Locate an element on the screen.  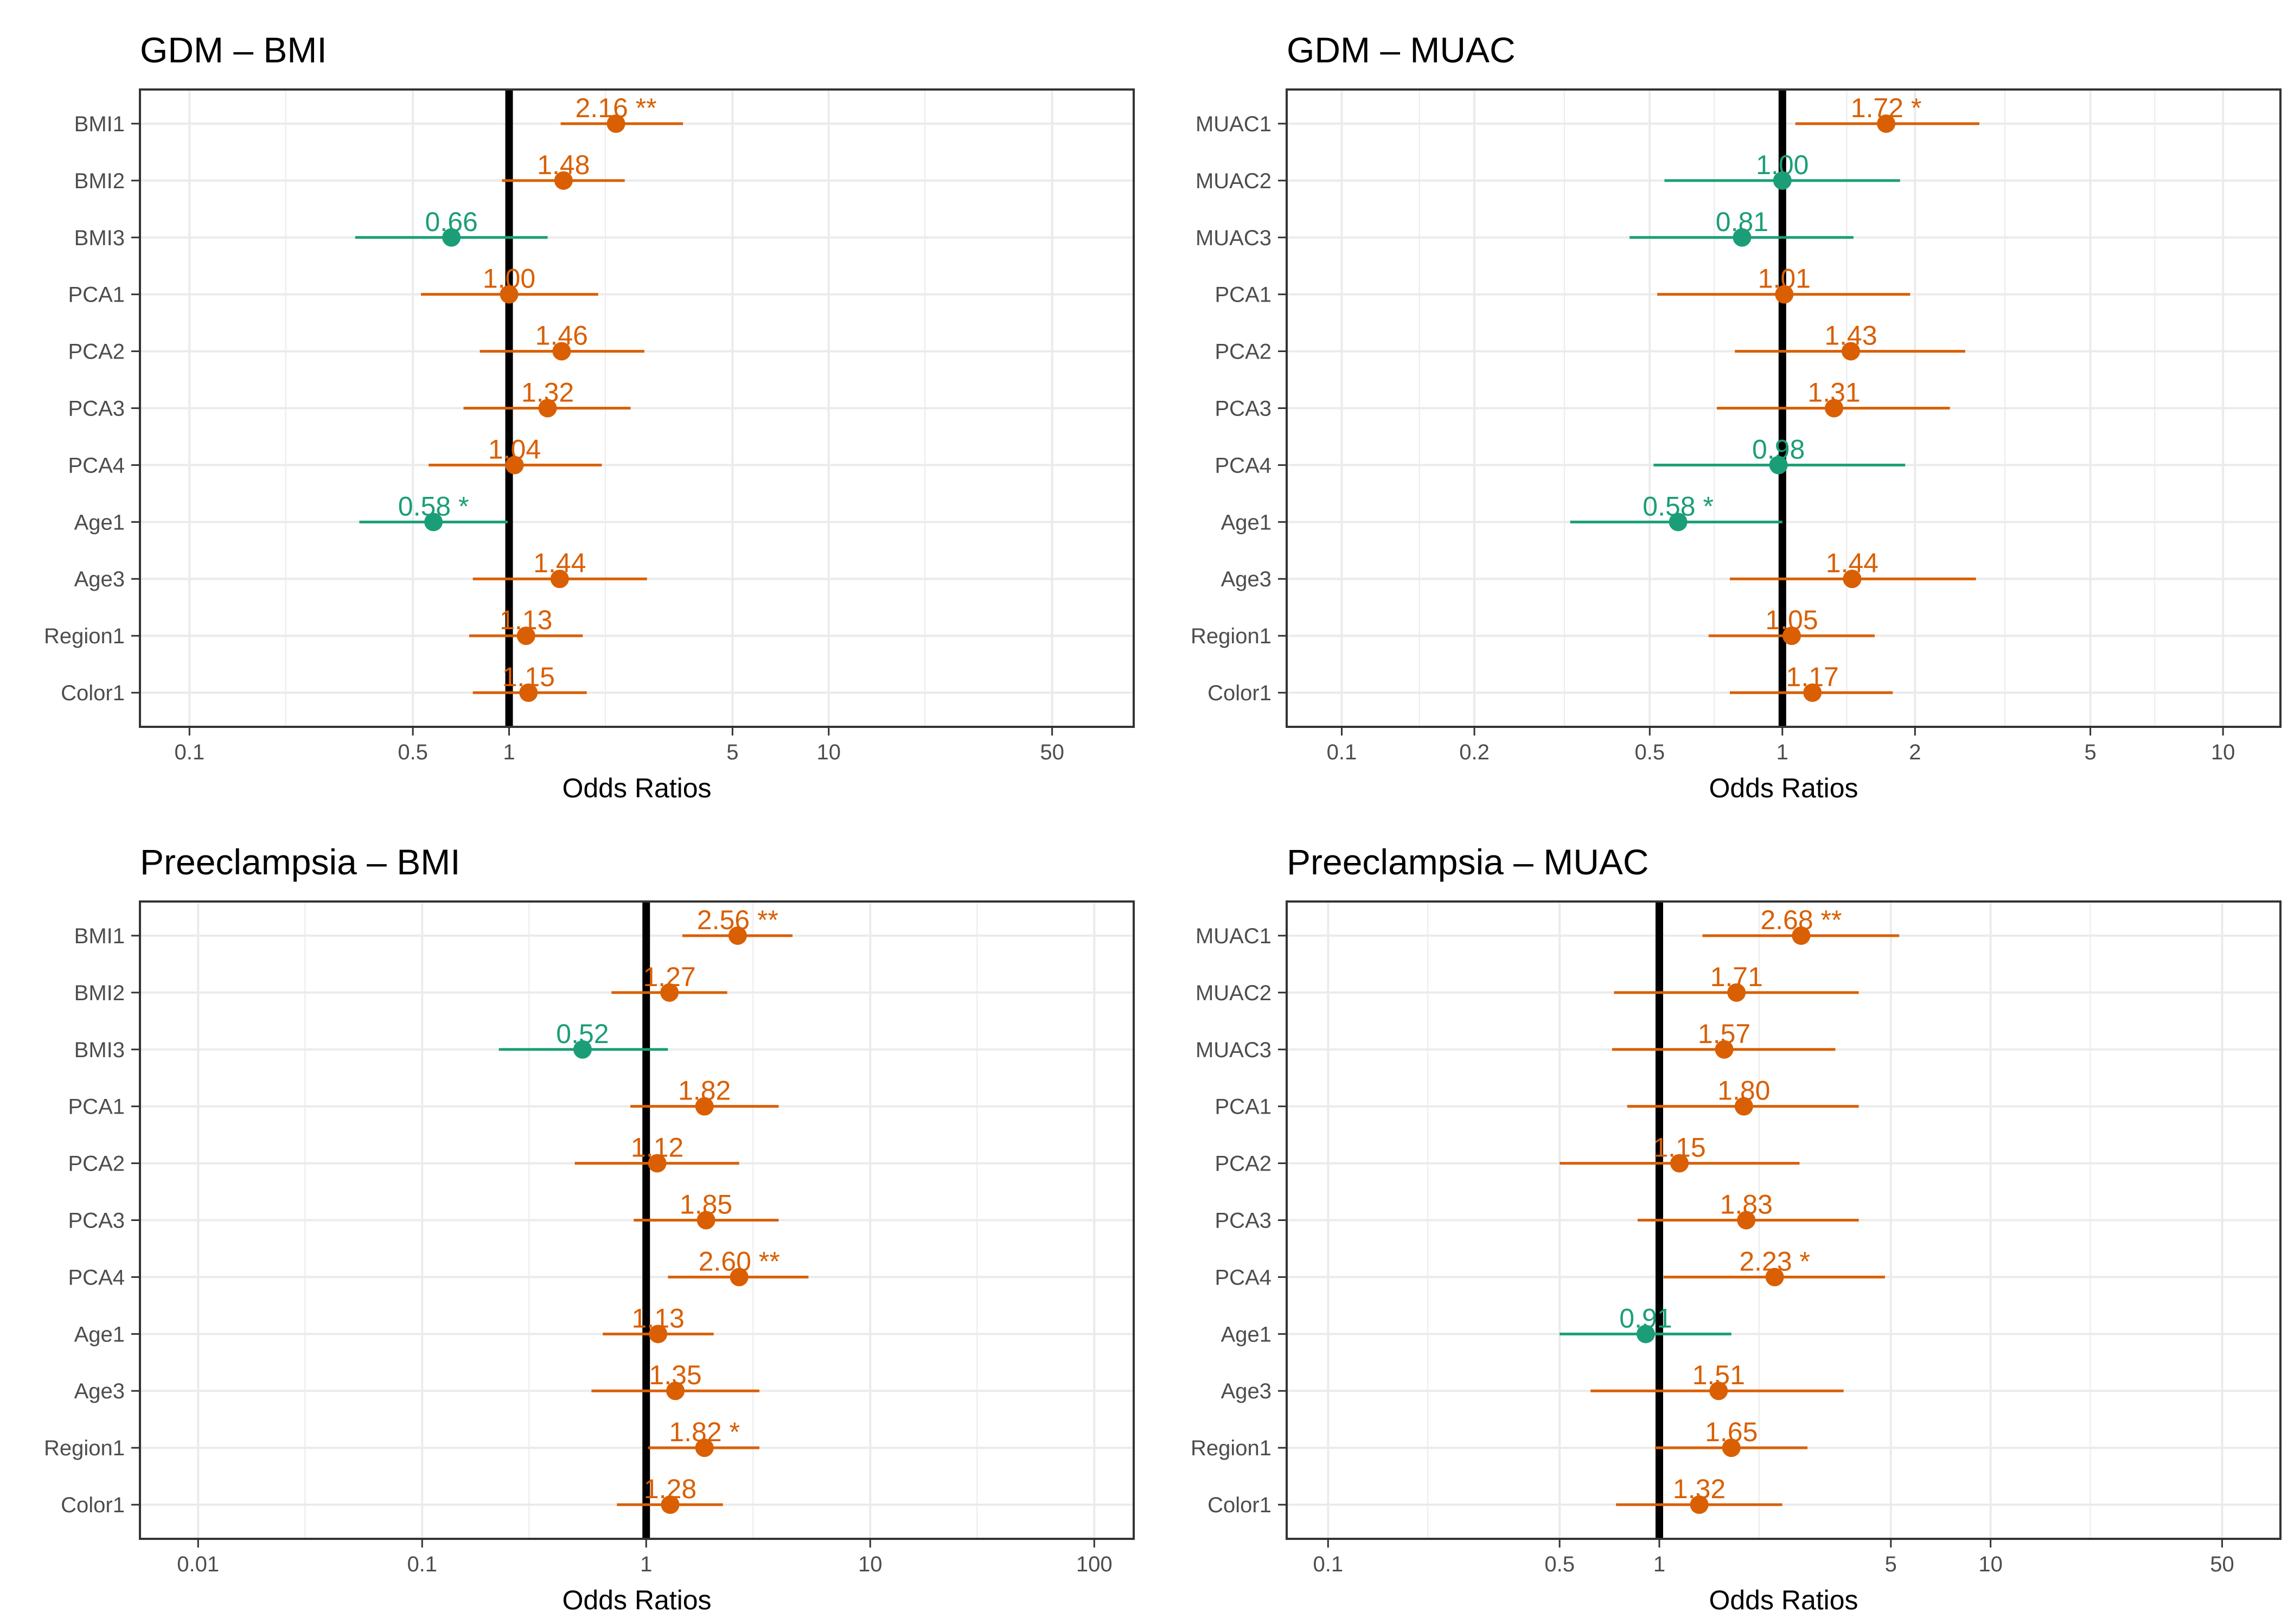
data-label-pca3: 1.31 is located at coordinates (1833, 393).